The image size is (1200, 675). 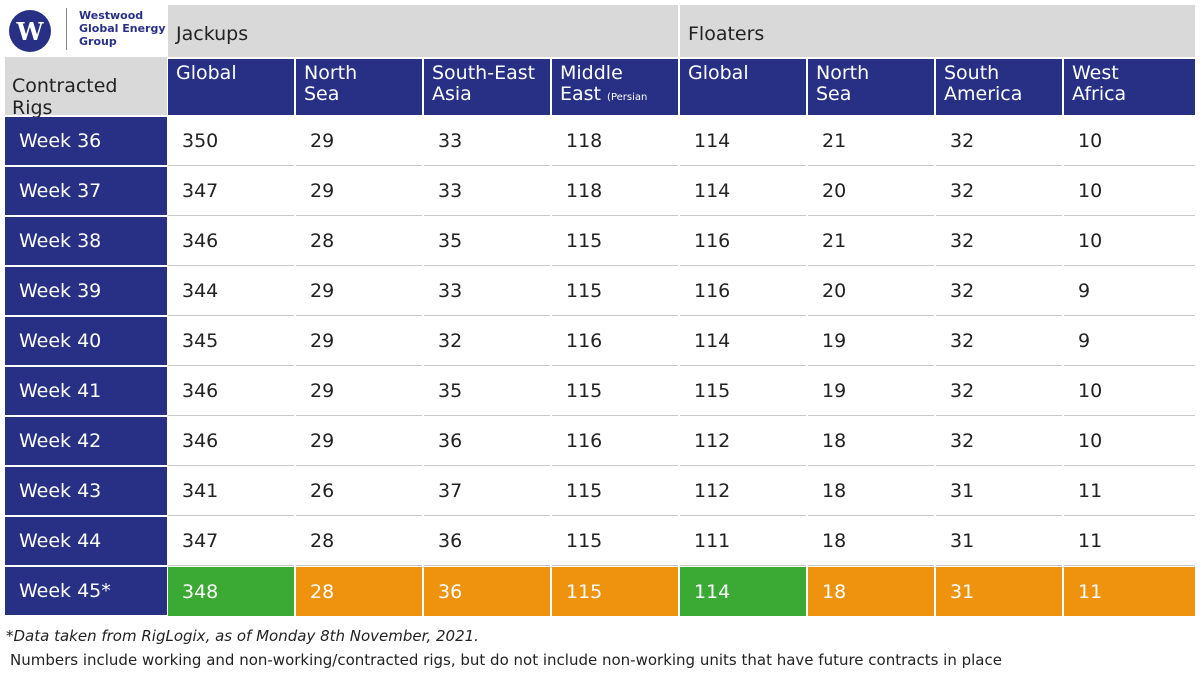 What do you see at coordinates (937, 31) in the screenshot?
I see `group-header: Floaters` at bounding box center [937, 31].